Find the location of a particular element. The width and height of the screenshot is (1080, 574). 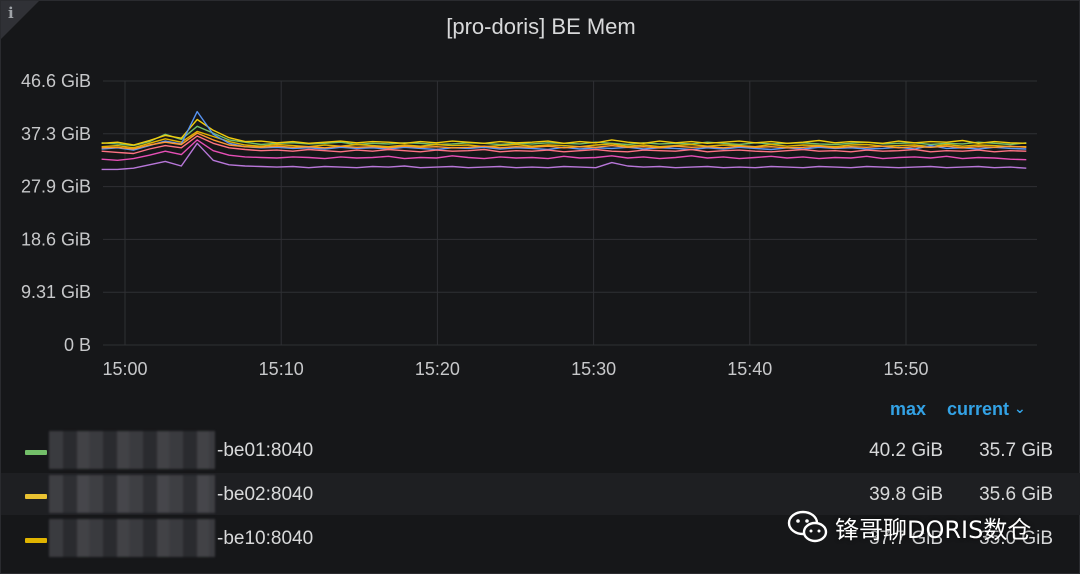

y-tick-label: 37.3 GiB is located at coordinates (56, 134).